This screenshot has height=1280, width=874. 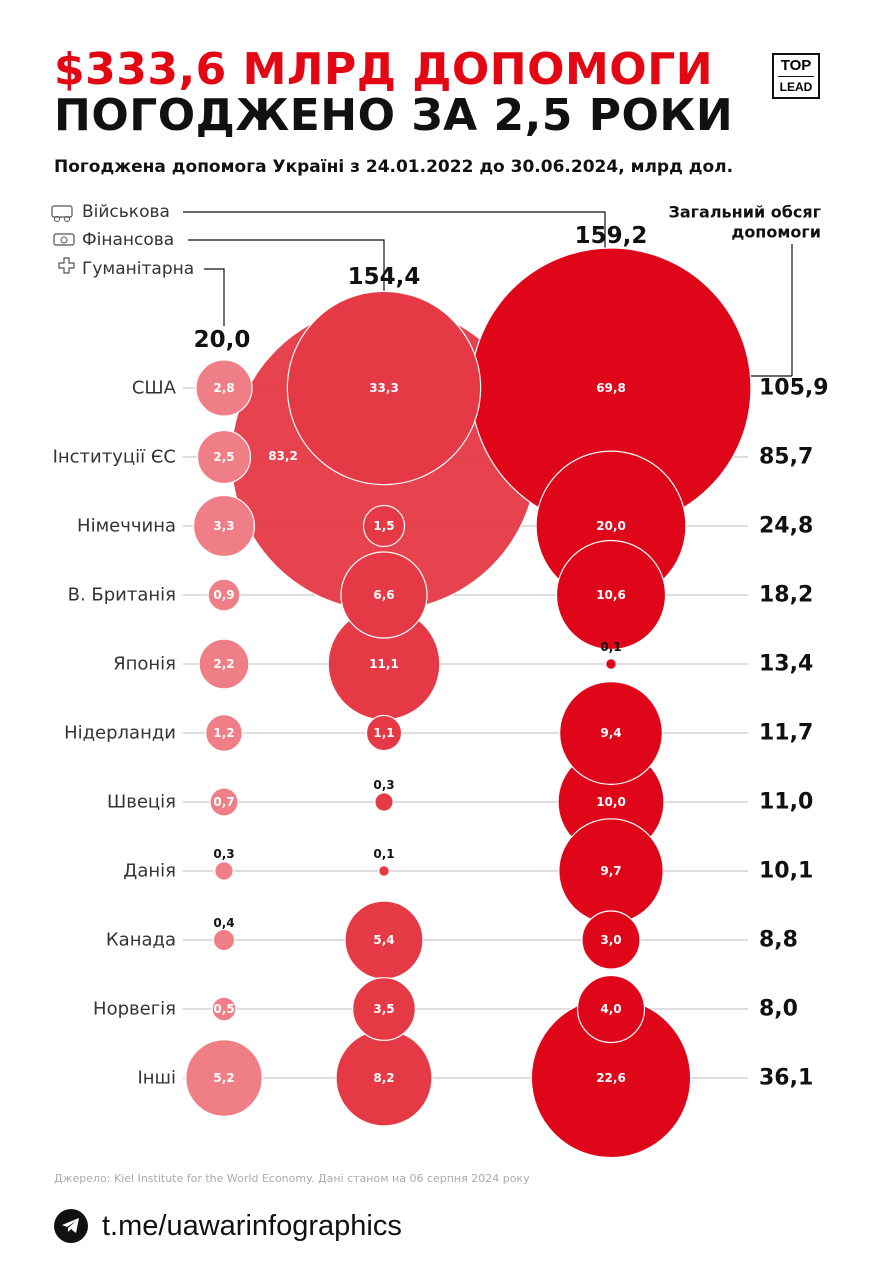 What do you see at coordinates (611, 802) in the screenshot?
I see `bubble-value-label: 10,0` at bounding box center [611, 802].